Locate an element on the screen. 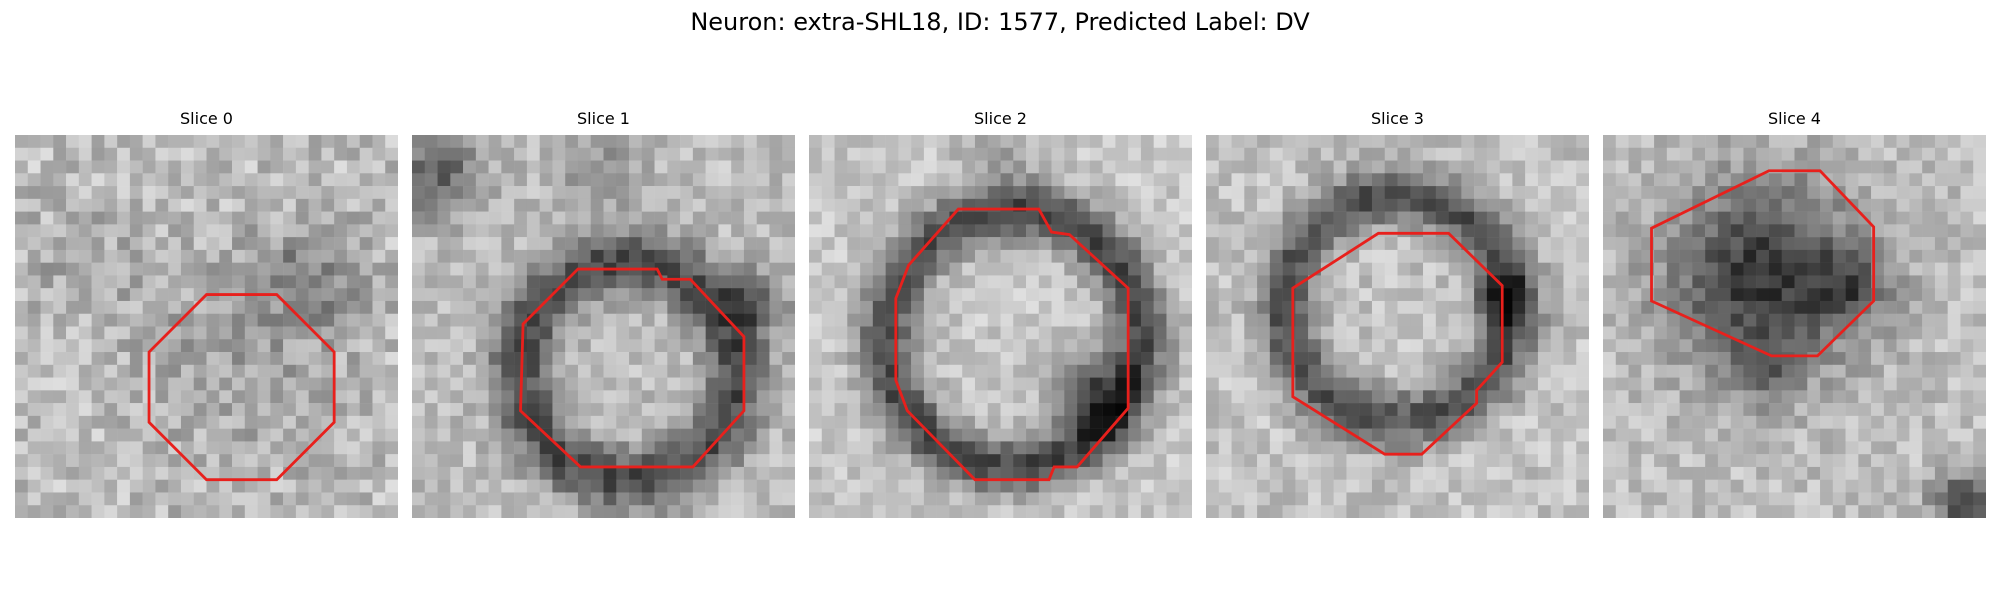 This screenshot has height=600, width=2000. slice-title-3: Slice 3 is located at coordinates (1397, 118).